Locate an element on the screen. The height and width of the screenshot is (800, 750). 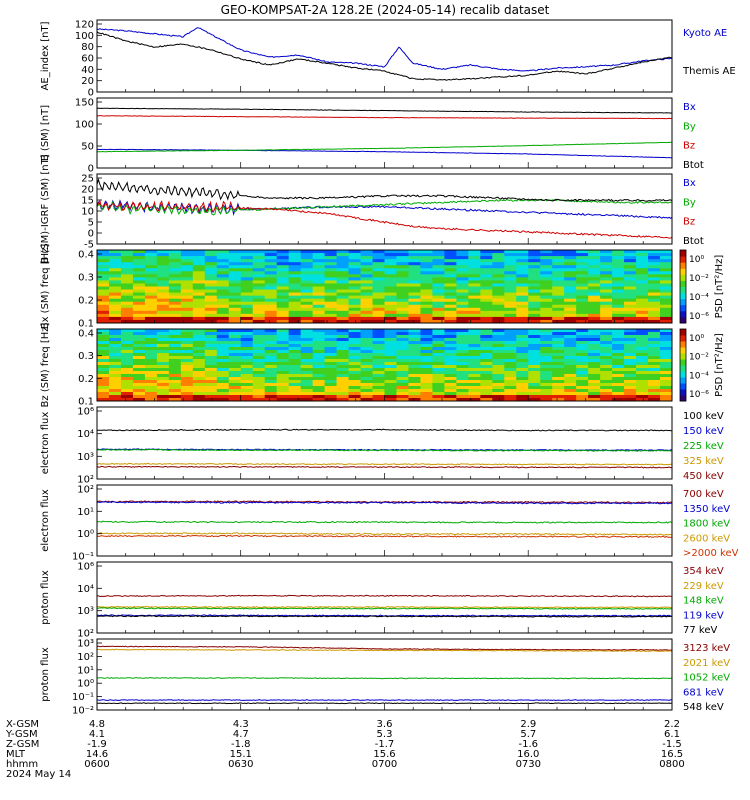
footer-row-label: MLT is located at coordinates (16, 754).